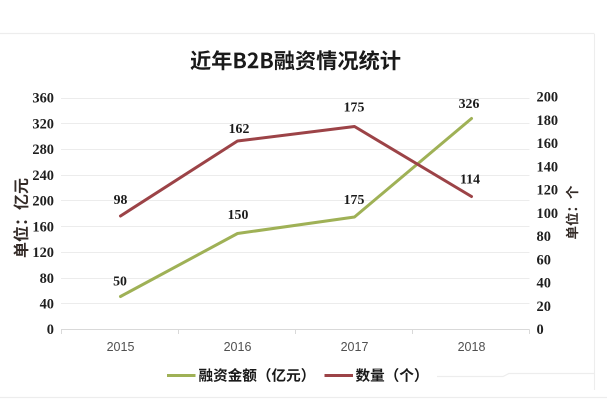 The image size is (607, 412). Describe the element at coordinates (43, 150) in the screenshot. I see `svg-text: 280` at that location.